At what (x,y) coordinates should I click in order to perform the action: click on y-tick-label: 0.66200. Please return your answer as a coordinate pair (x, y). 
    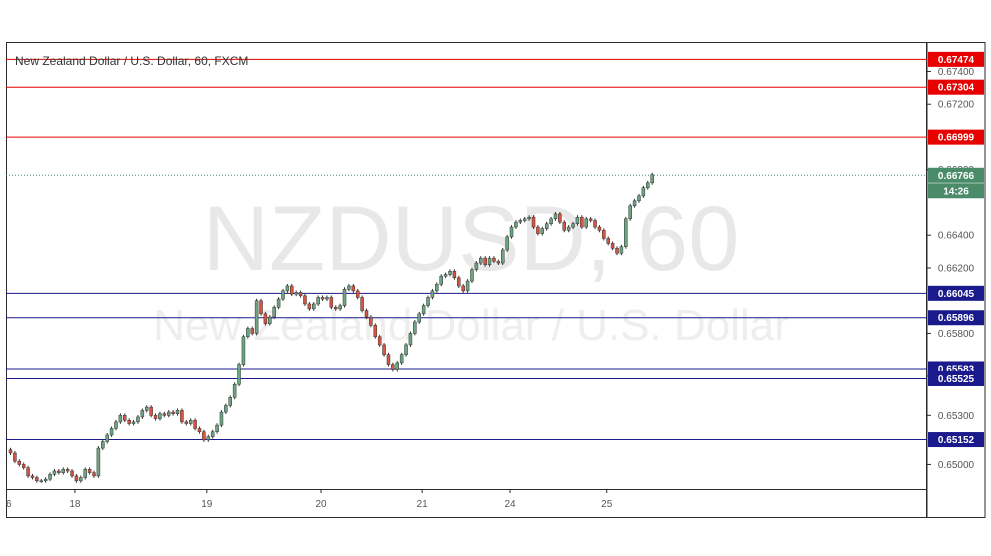
    Looking at the image, I should click on (956, 268).